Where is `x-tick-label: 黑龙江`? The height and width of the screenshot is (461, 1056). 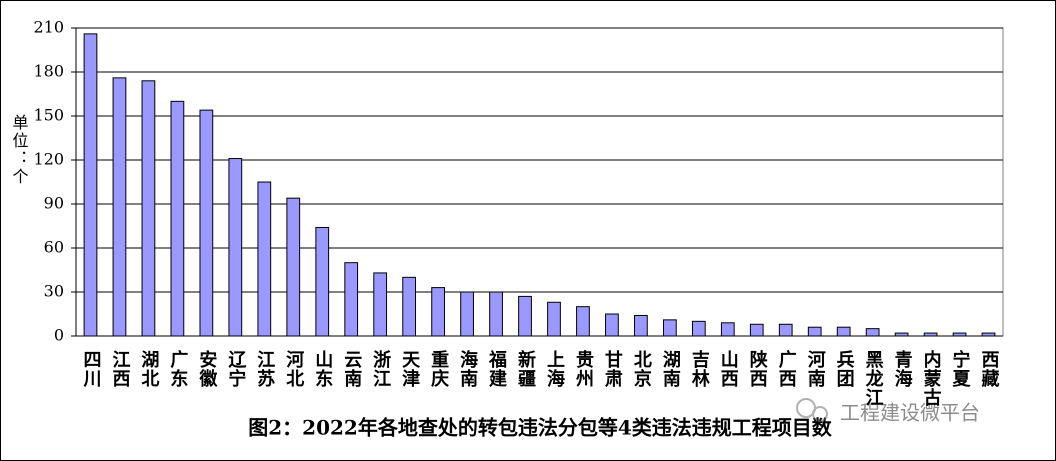 x-tick-label: 黑龙江 is located at coordinates (873, 378).